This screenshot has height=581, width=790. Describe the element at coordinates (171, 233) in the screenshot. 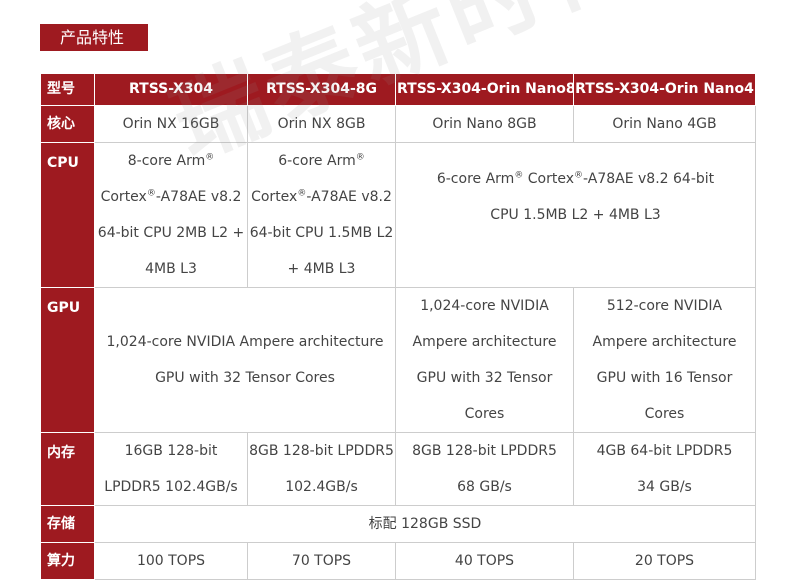

I see `cpu-line: 64-bit CPU 2MB L2 +` at that location.